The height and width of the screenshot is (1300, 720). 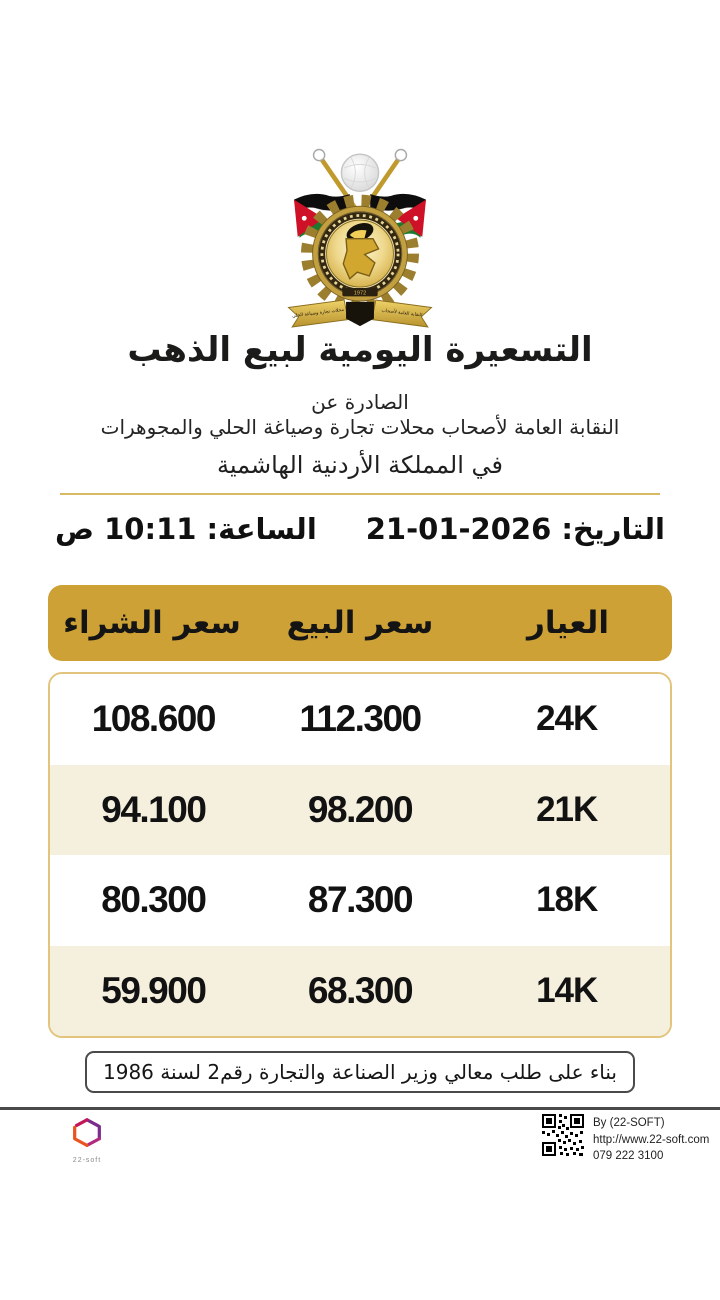 I want to click on date-label: التاريخ:, so click(x=613, y=529).